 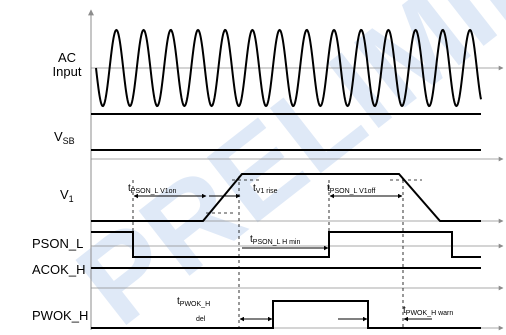 What do you see at coordinates (58, 243) in the screenshot?
I see `signal-label-pson-l: PSON_L` at bounding box center [58, 243].